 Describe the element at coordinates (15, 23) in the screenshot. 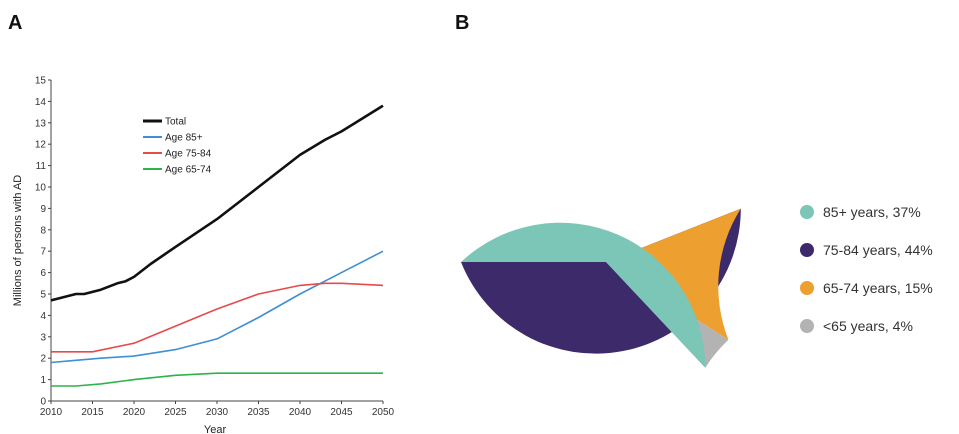

I see `panel-label-a: A` at that location.